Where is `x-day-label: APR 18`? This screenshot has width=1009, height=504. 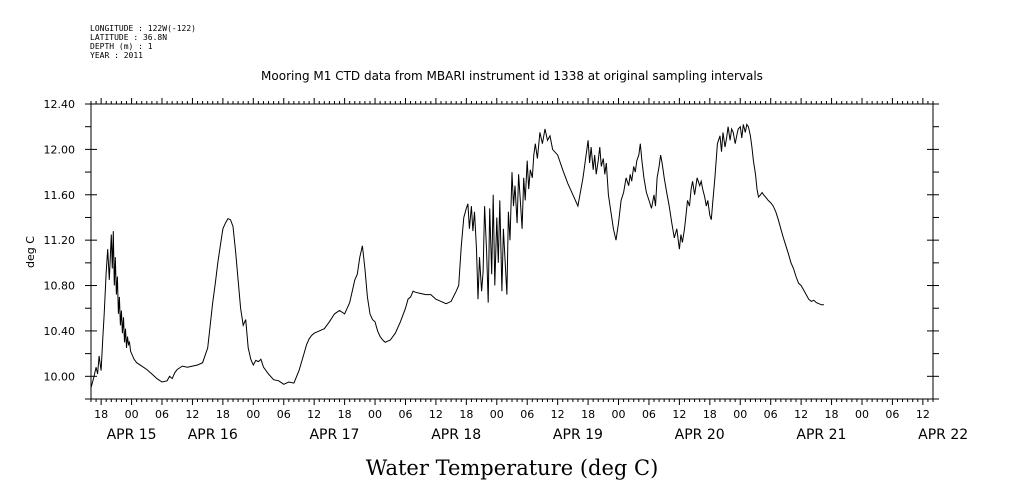
x-day-label: APR 18 is located at coordinates (456, 435).